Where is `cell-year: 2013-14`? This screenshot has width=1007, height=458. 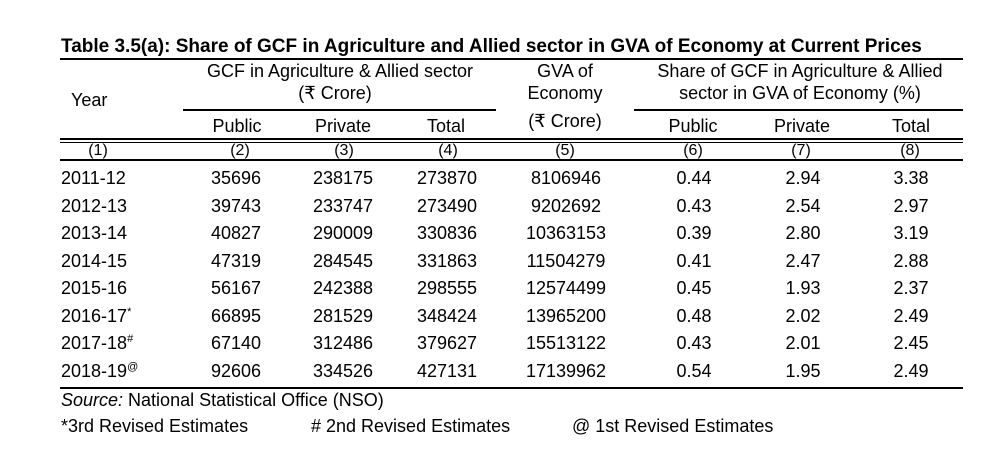
cell-year: 2013-14 is located at coordinates (94, 233).